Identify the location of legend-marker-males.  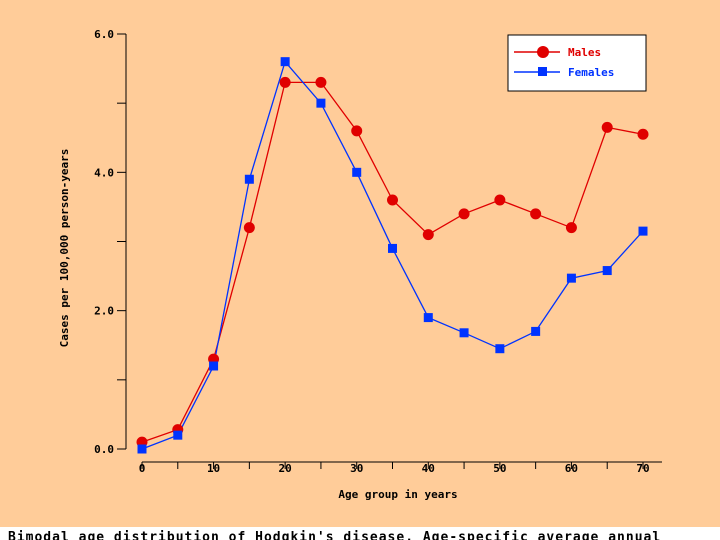
(543, 52).